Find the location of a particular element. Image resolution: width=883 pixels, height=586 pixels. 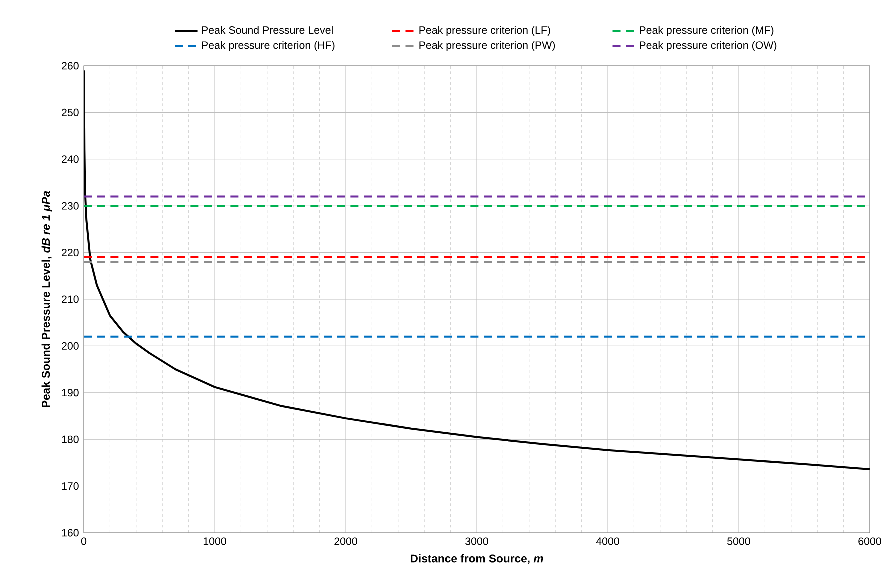

x-tick-label: 1000 is located at coordinates (215, 542).